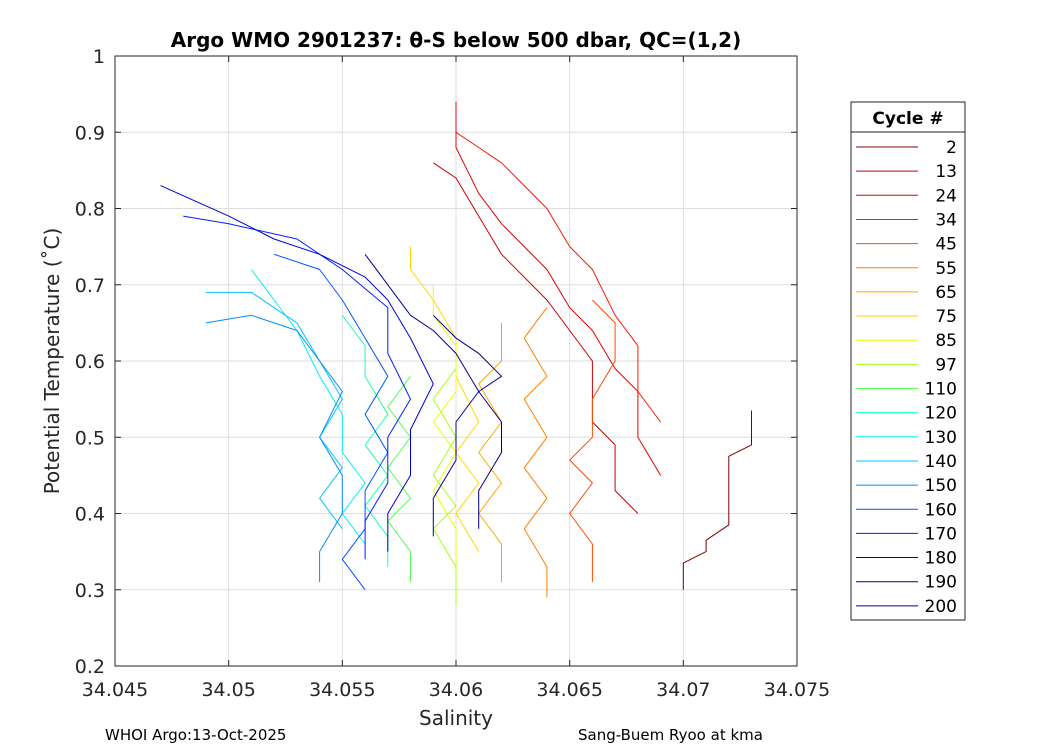 The height and width of the screenshot is (750, 1050). What do you see at coordinates (941, 534) in the screenshot?
I see `legend-label-170: 170` at bounding box center [941, 534].